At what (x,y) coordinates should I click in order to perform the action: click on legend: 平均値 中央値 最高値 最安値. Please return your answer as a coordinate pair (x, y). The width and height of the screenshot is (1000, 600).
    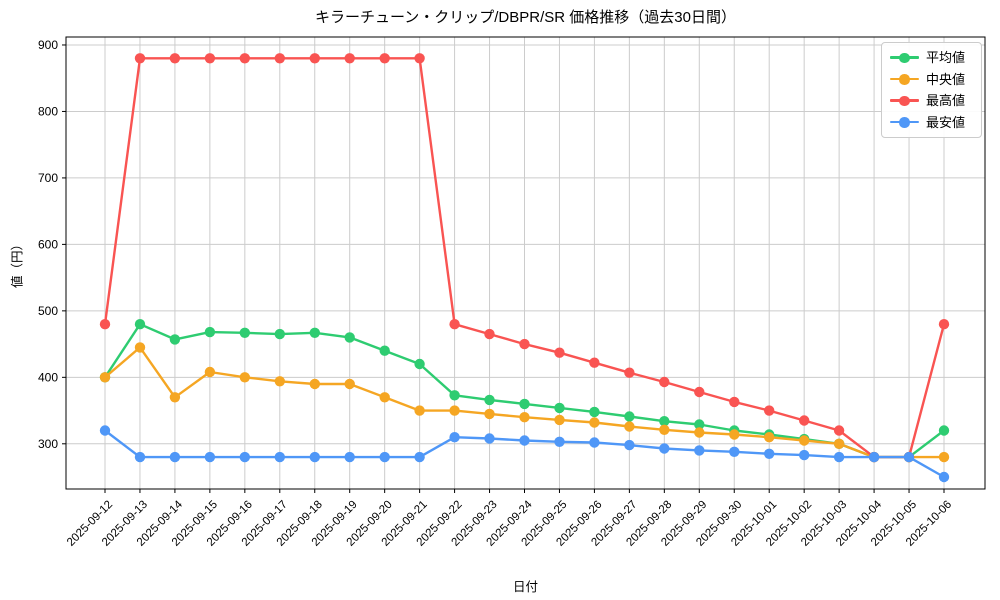
    Looking at the image, I should click on (931, 90).